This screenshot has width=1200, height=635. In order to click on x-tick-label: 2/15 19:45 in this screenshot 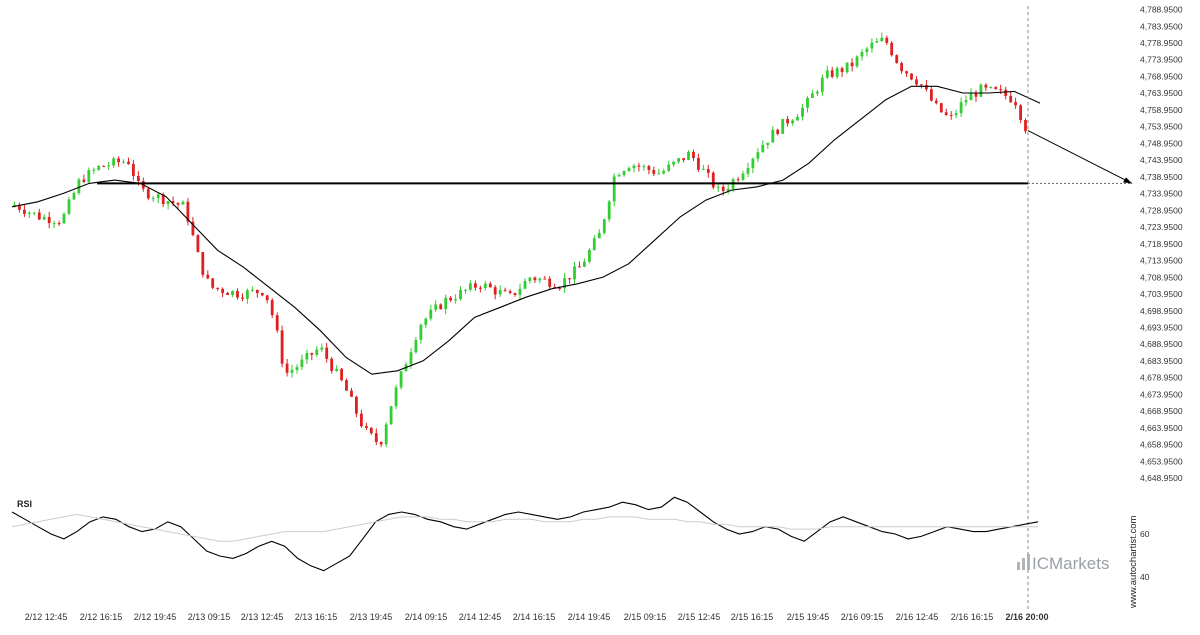, I will do `click(808, 617)`.